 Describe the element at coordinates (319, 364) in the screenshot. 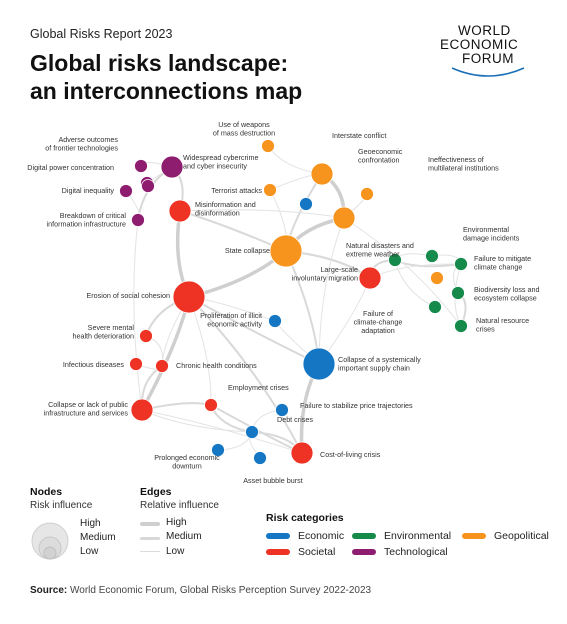

I see `node-supply` at that location.